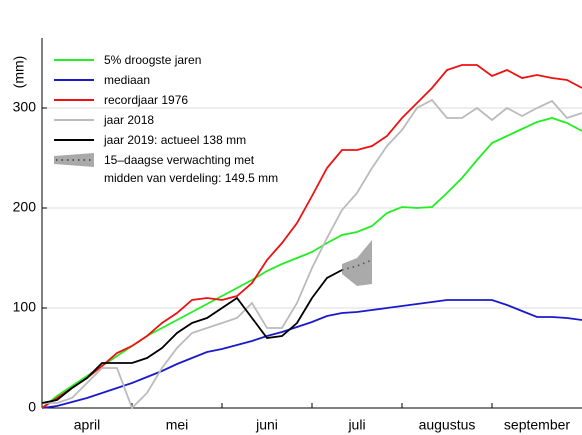  I want to click on x-tick-label: mei, so click(177, 425).